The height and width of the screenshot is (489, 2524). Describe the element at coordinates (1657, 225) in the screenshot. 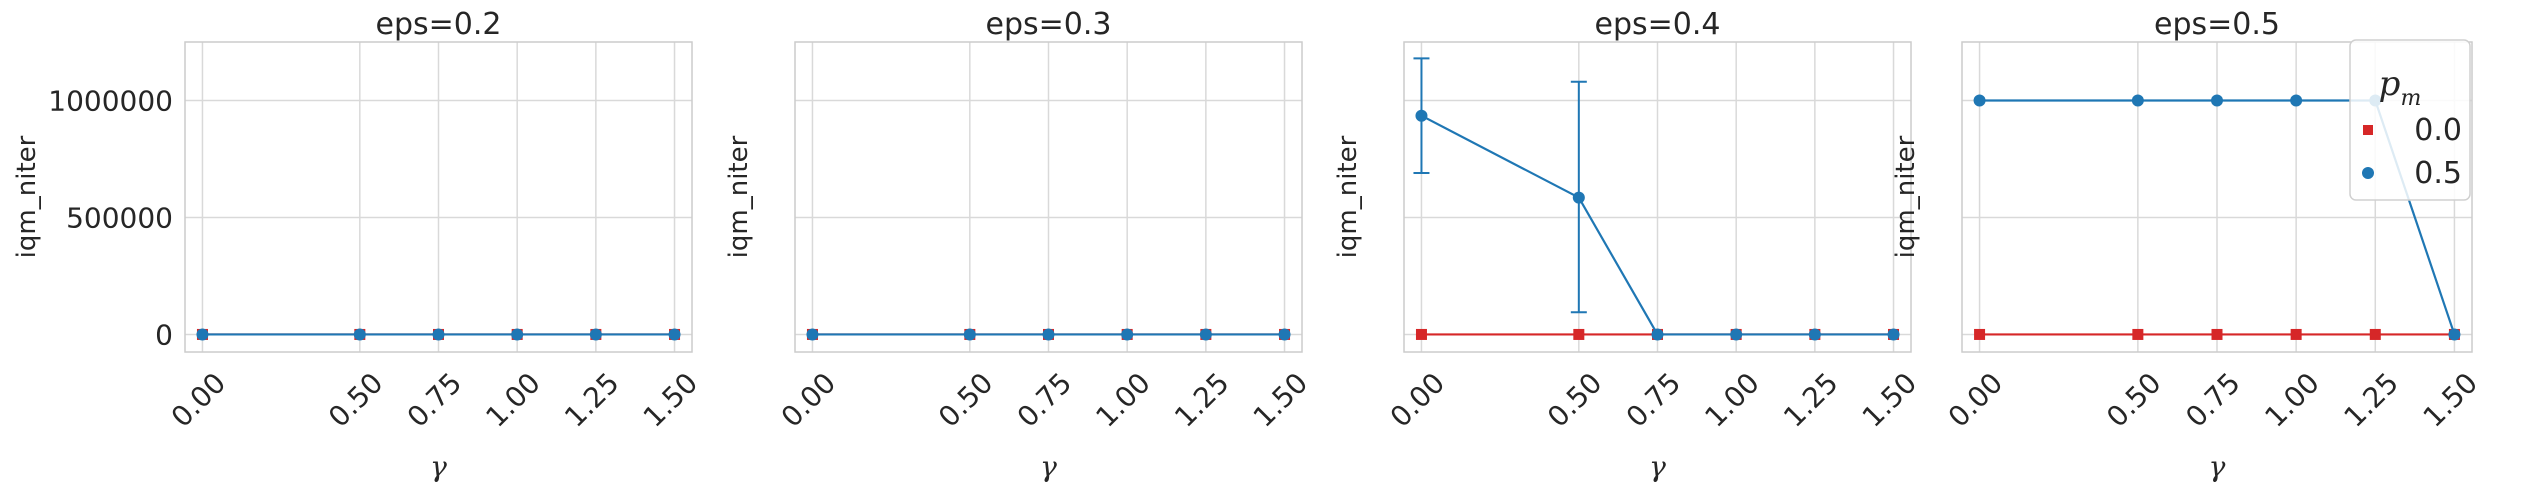

I see `series-line` at that location.